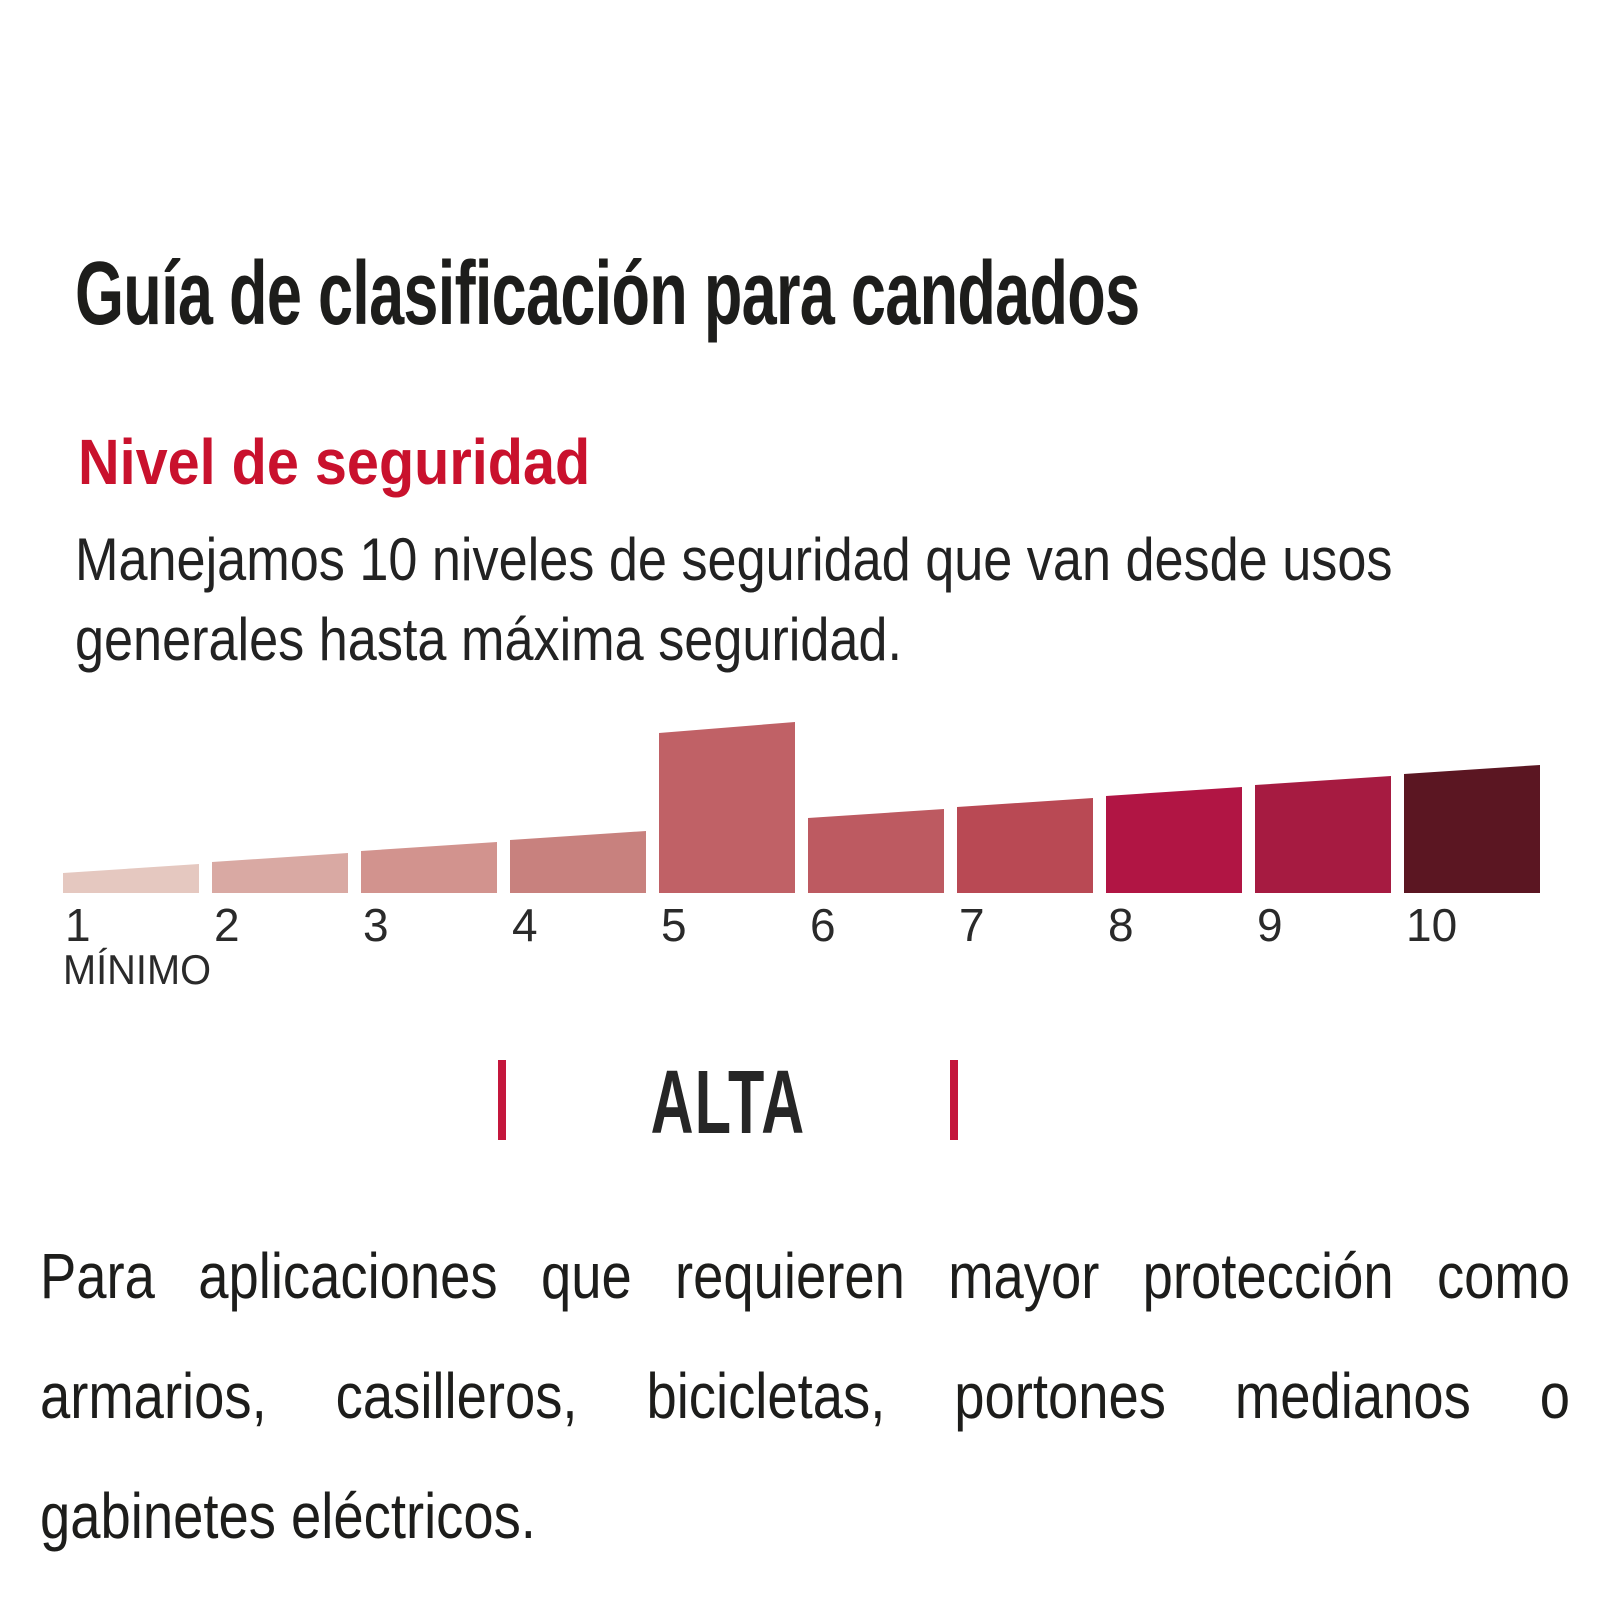 The height and width of the screenshot is (1600, 1600). I want to click on application-description-line-3: gabinetes eléctricos., so click(288, 1516).